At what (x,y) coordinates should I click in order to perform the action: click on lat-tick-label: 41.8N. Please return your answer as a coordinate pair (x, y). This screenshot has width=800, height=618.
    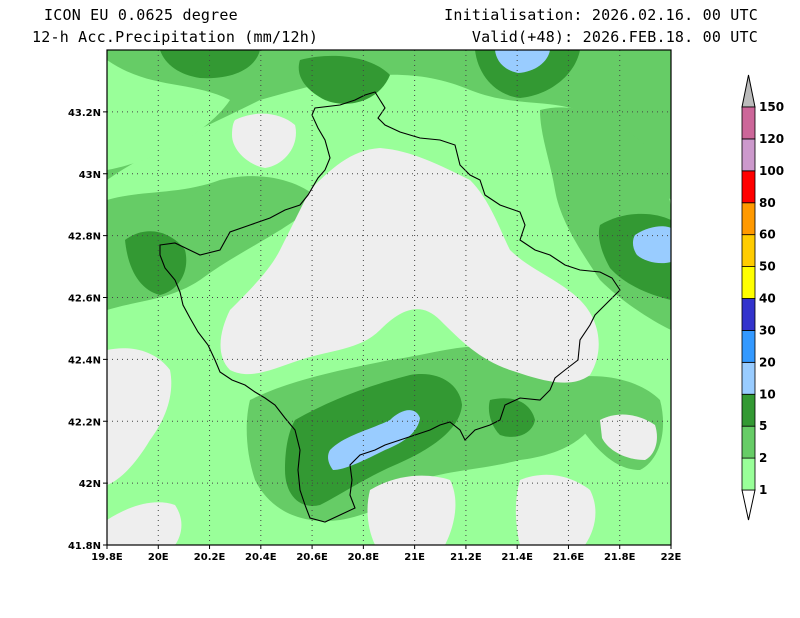
    Looking at the image, I should click on (84, 546).